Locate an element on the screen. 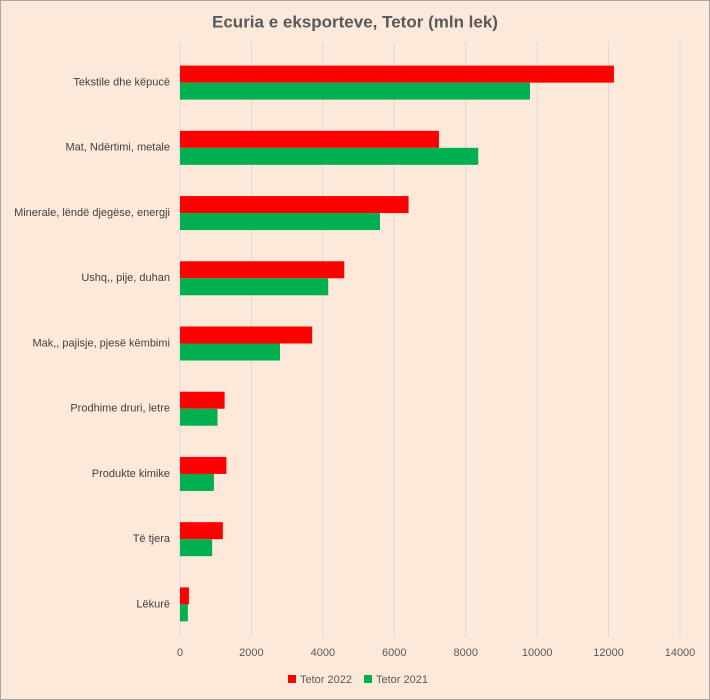 The height and width of the screenshot is (700, 710). y-tick-label: Tekstile dhe këpucë is located at coordinates (121, 83).